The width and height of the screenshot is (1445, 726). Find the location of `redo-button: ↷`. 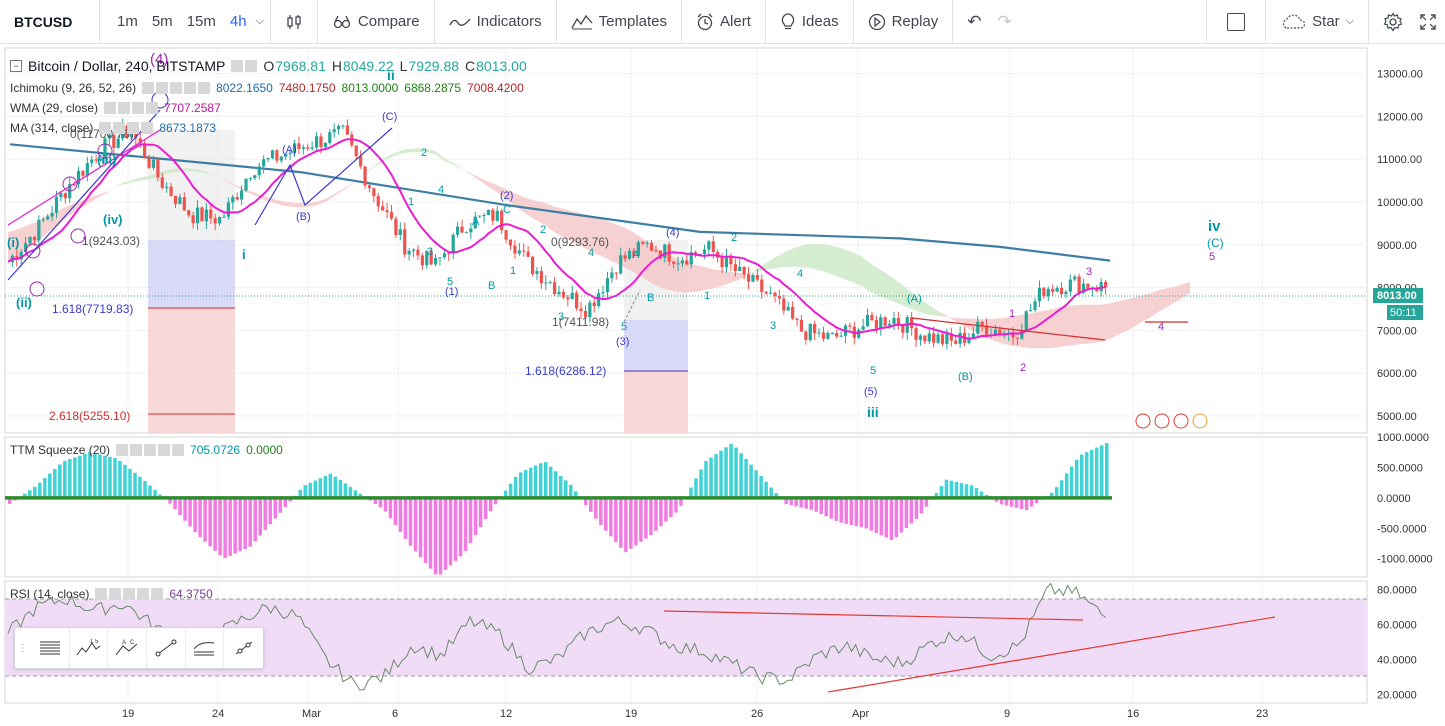

redo-button: ↷ is located at coordinates (1005, 22).